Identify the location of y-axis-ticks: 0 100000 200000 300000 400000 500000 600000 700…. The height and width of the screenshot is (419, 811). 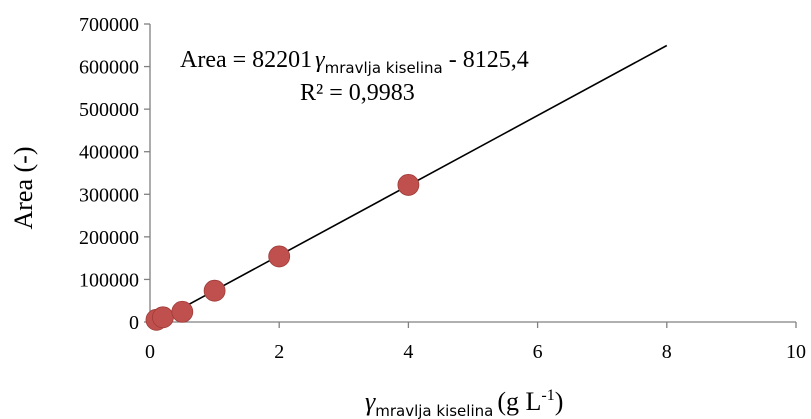
(114, 174).